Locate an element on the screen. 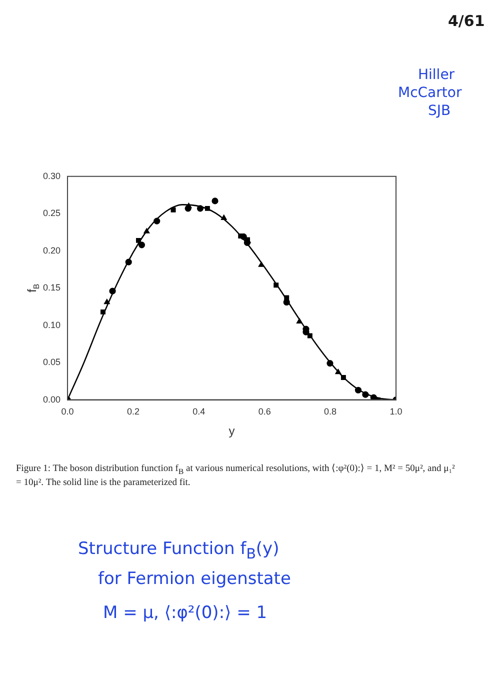 Image resolution: width=500 pixels, height=700 pixels. caption: Figure 1: The boson distribution function f$_{B}$ at various numerical resolutions, with ⟨:φ²(0):⟩ = 1, M² = 50μ², and μ₁² = 10μ². The solid line is the parameterized fit. is located at coordinates (236, 476).